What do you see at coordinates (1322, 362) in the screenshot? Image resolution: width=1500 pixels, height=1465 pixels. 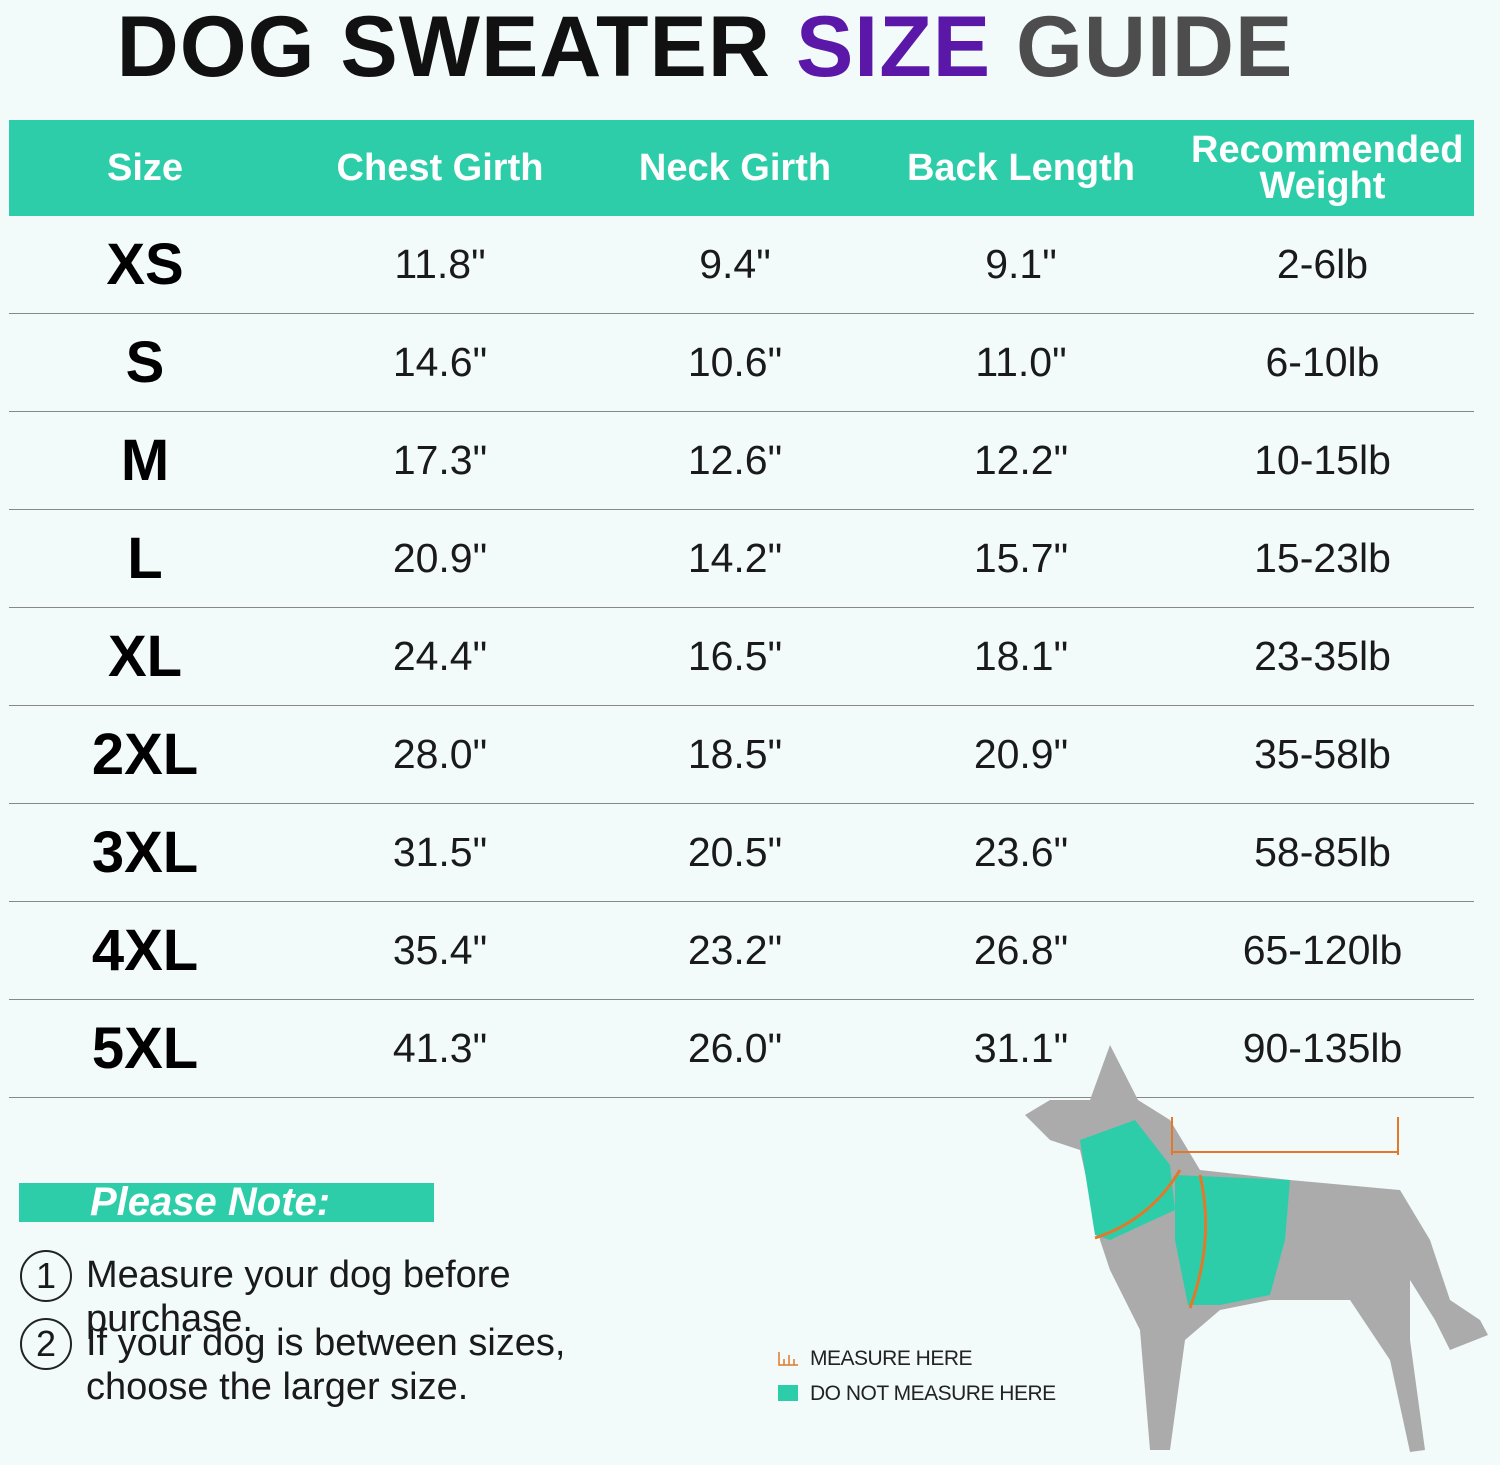 I see `value-cell: 6-10lb` at bounding box center [1322, 362].